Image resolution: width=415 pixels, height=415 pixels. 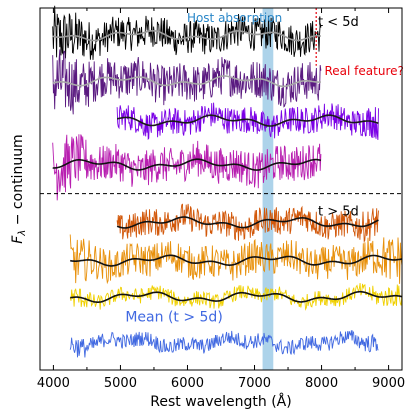 What do you see at coordinates (187, 383) in the screenshot?
I see `x-tick-label-6000: 6000` at bounding box center [187, 383].